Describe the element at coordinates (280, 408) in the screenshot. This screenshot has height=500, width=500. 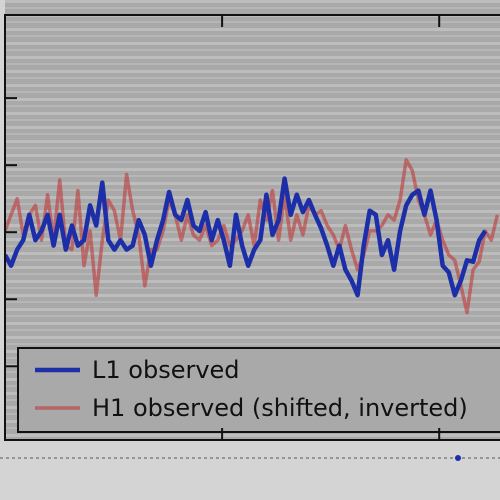
I see `legend-label: H1 observed (shifted, inverted)` at that location.